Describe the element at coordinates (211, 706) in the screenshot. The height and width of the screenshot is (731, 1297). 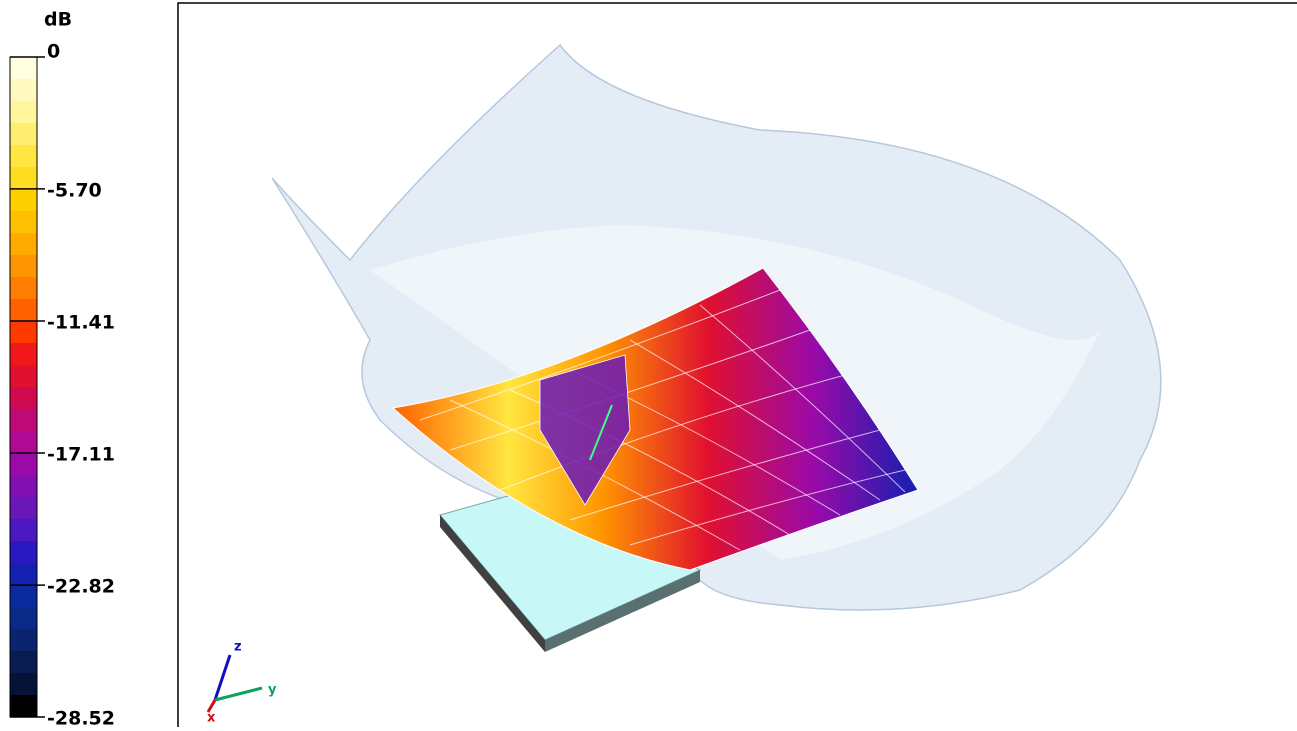
I see `axis-x` at that location.